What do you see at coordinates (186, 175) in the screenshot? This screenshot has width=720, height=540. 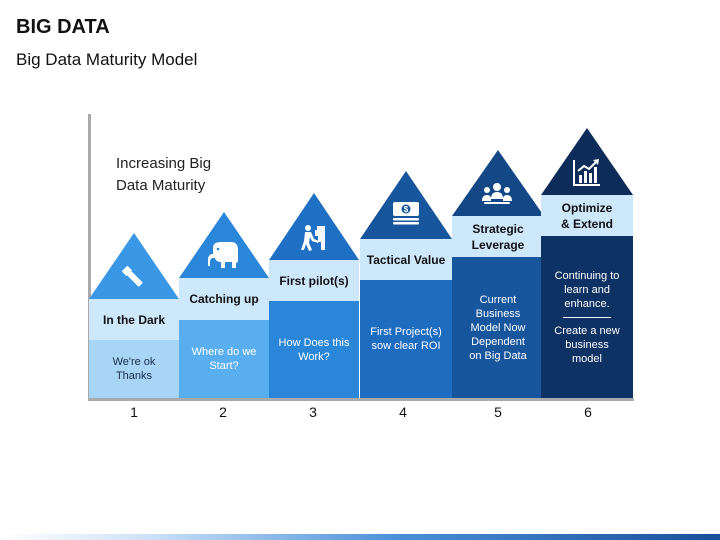 I see `maturity-caption: Increasing Big Data Maturity` at bounding box center [186, 175].